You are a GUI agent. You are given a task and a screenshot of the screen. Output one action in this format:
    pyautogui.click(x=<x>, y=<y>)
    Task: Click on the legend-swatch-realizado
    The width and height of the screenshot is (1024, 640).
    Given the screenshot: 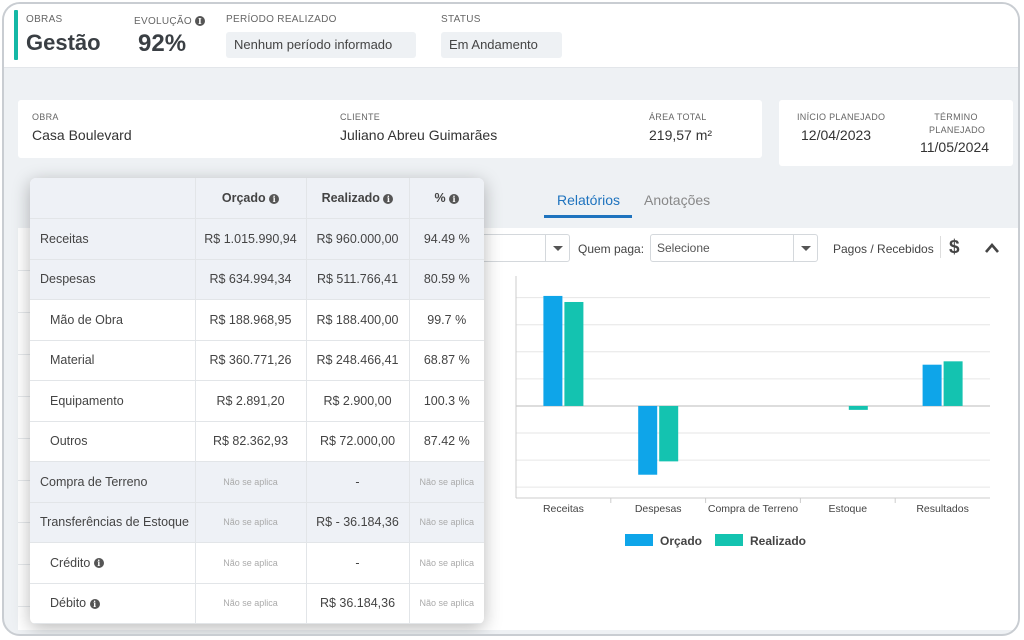 What is the action you would take?
    pyautogui.click(x=729, y=540)
    